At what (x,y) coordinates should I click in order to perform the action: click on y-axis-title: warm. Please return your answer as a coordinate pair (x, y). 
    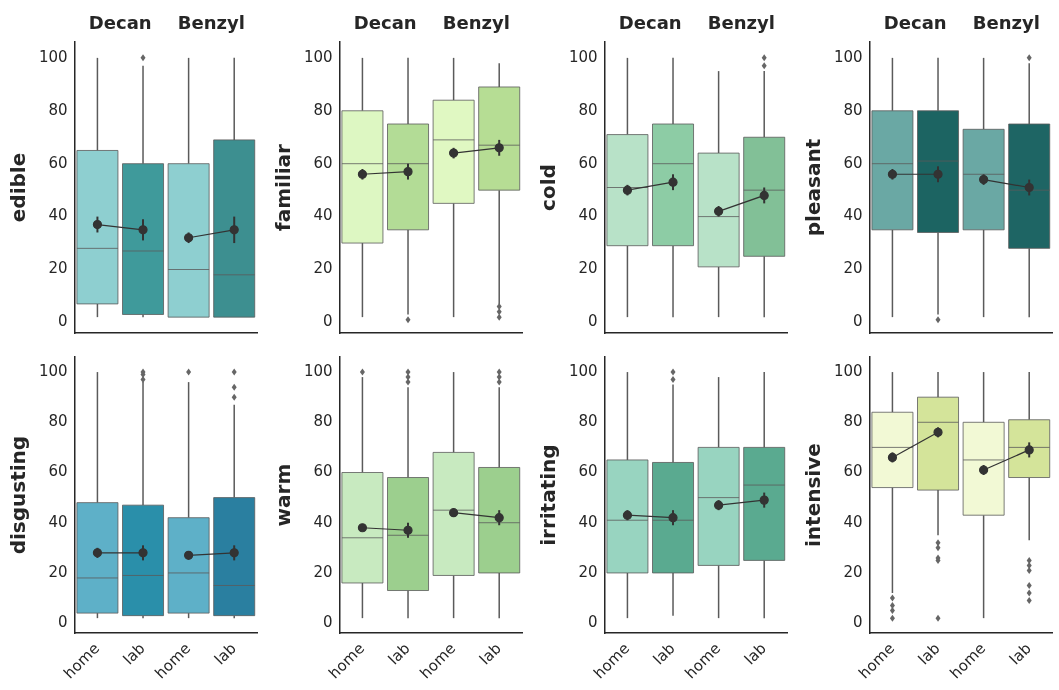
    Looking at the image, I should click on (283, 495).